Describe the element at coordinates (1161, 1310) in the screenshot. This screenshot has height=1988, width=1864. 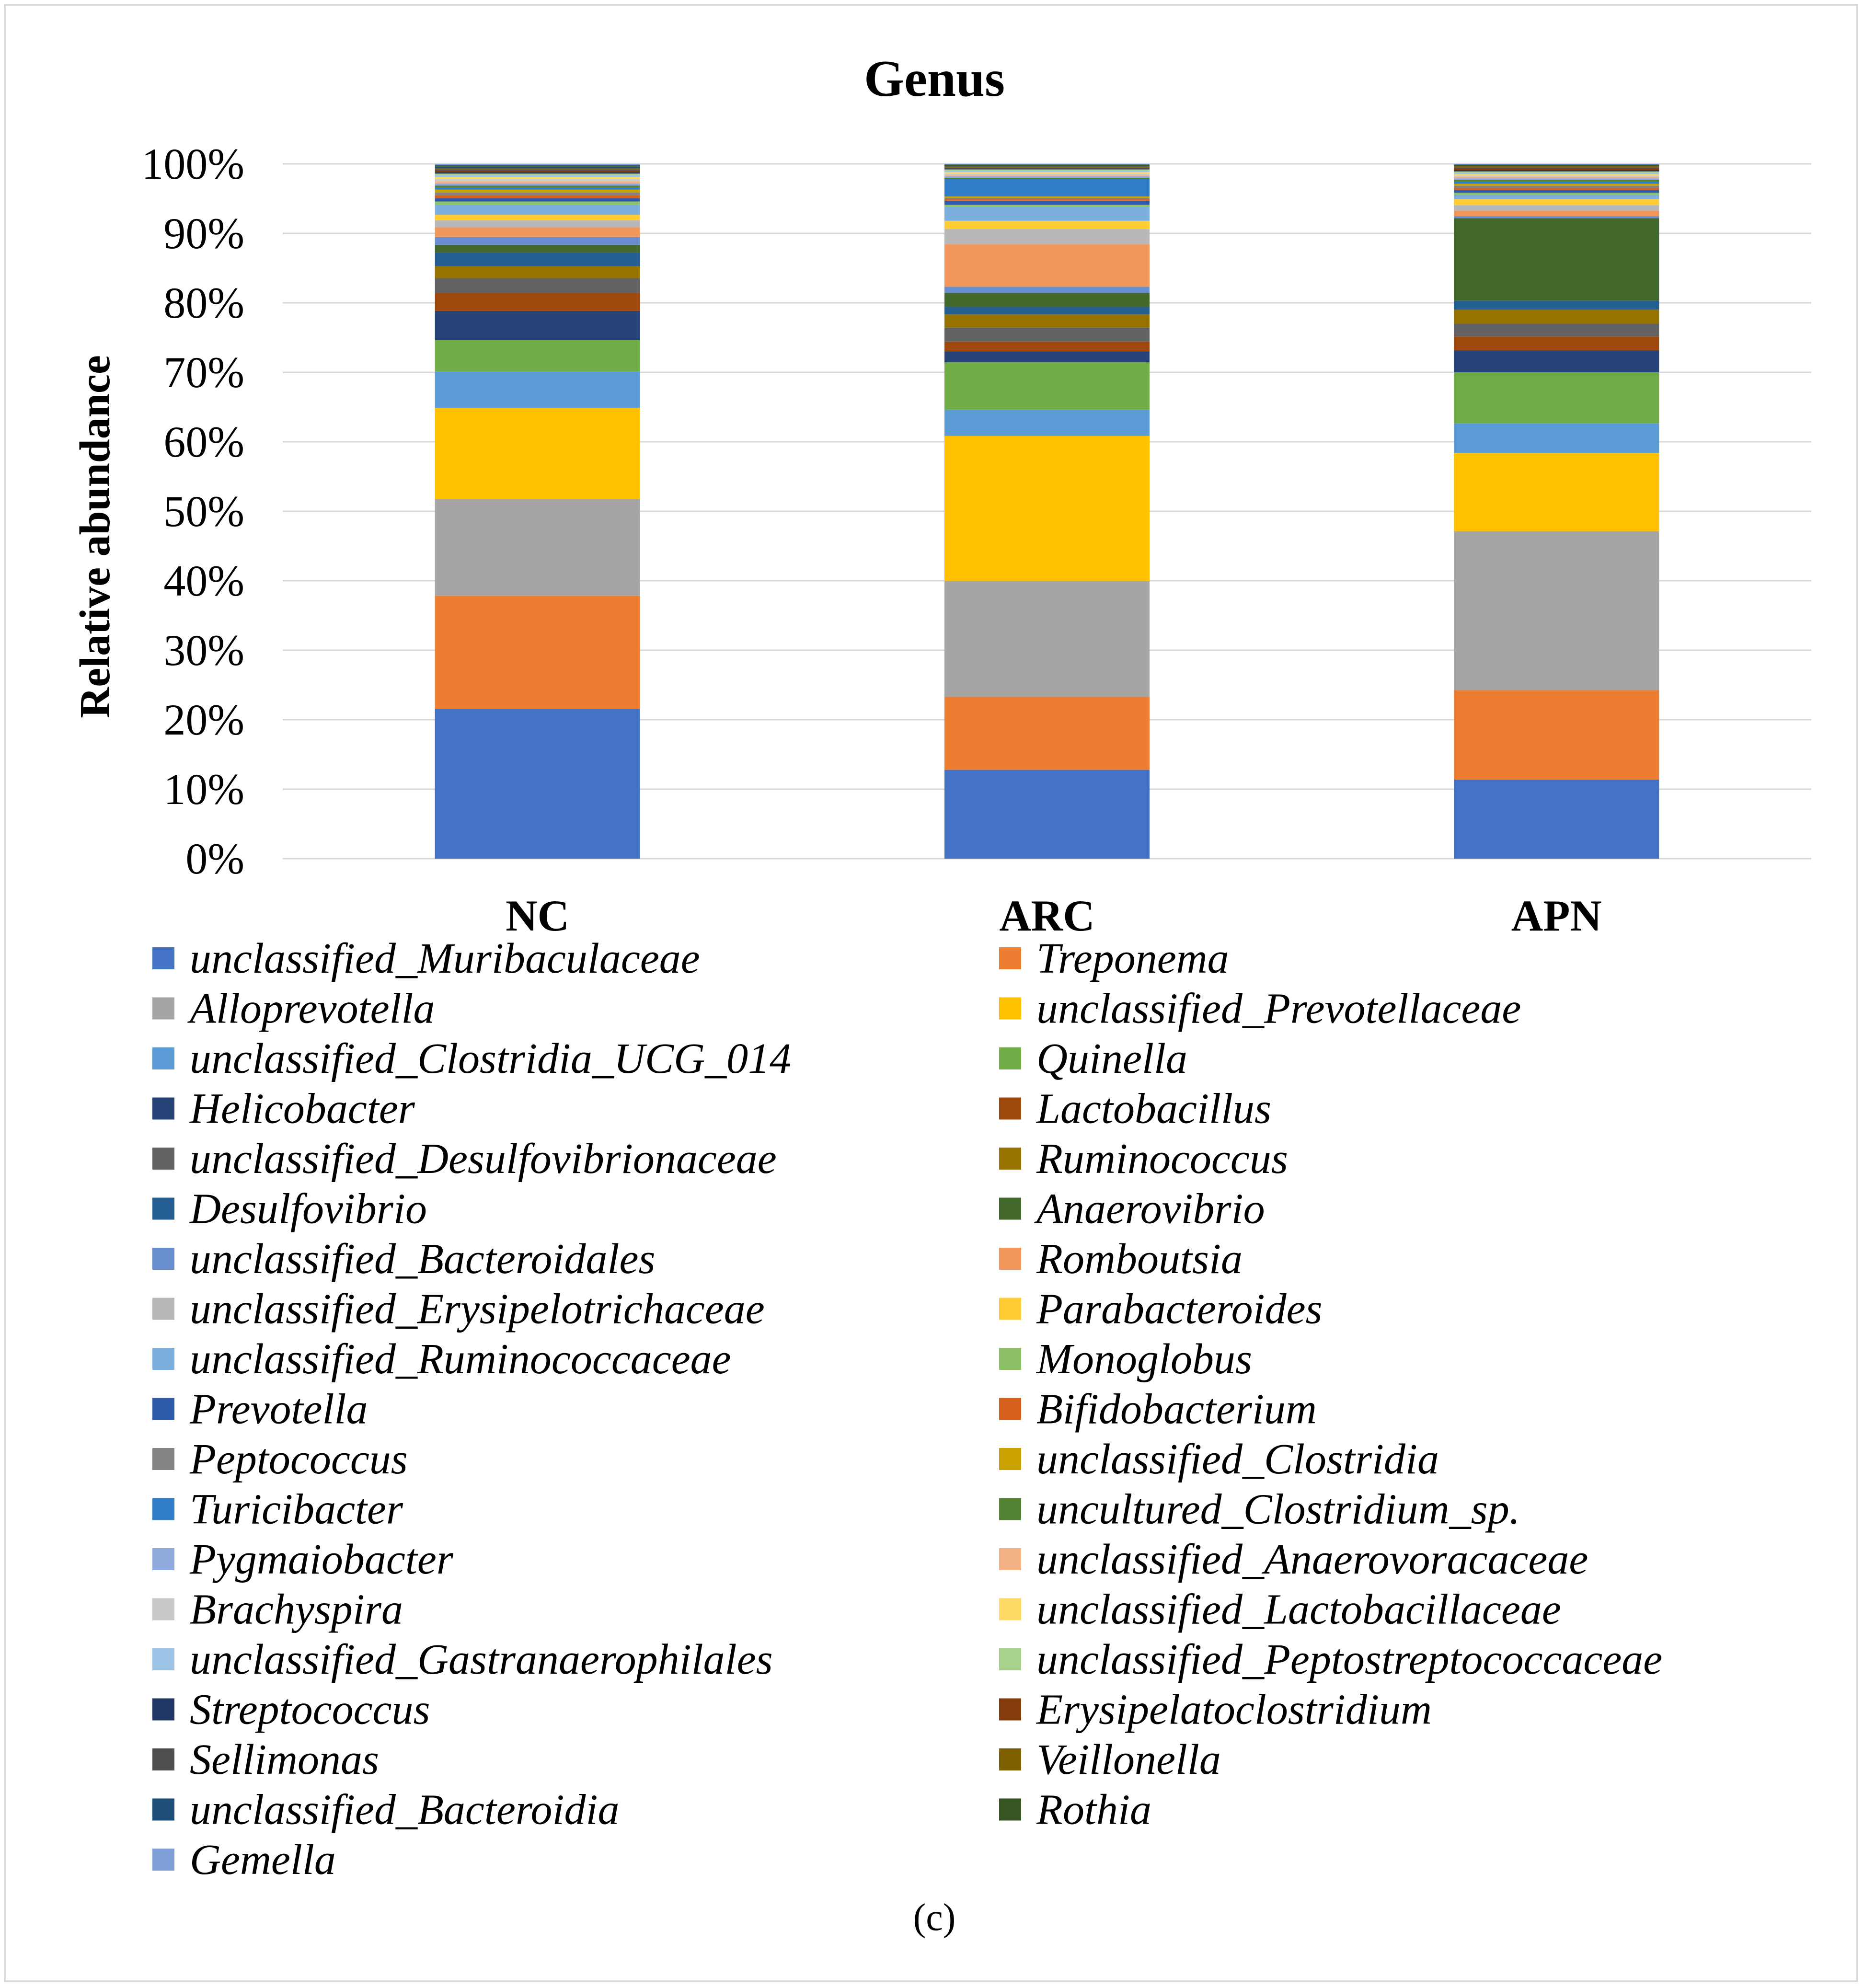
I see `legend-item: Parabacteroides` at that location.